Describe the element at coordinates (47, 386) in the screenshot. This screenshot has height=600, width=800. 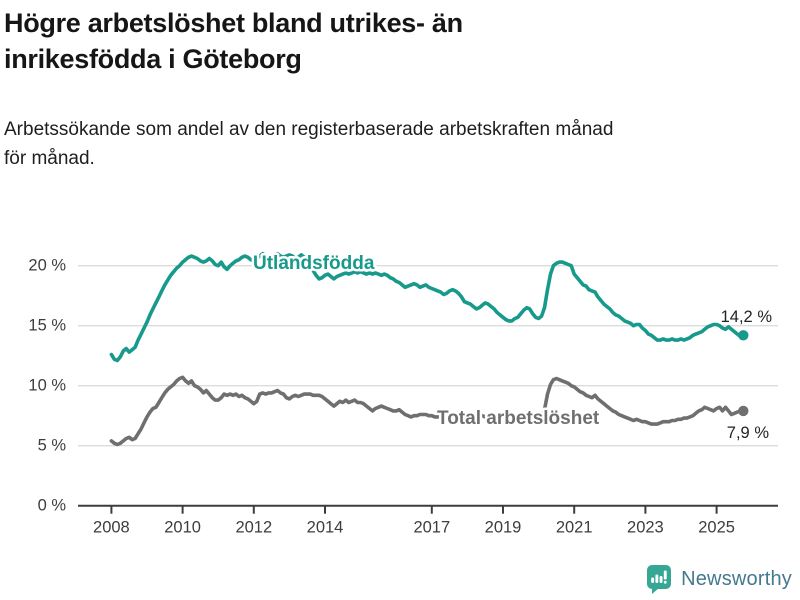
I see `y-tick-label: 10 %` at that location.